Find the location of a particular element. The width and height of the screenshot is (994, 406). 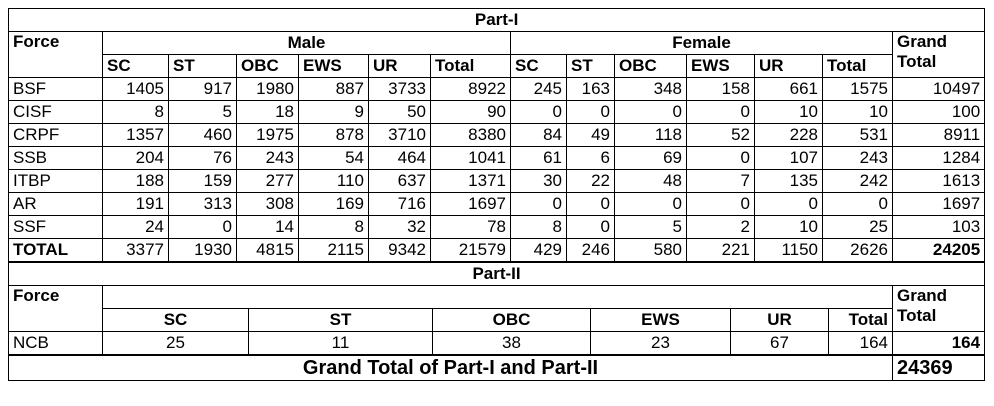

force-name: BSF is located at coordinates (55, 89).